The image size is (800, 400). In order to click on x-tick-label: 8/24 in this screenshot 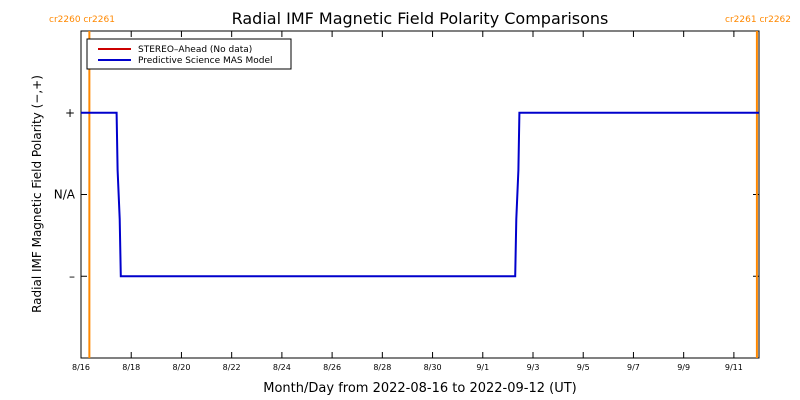, I will do `click(282, 367)`.